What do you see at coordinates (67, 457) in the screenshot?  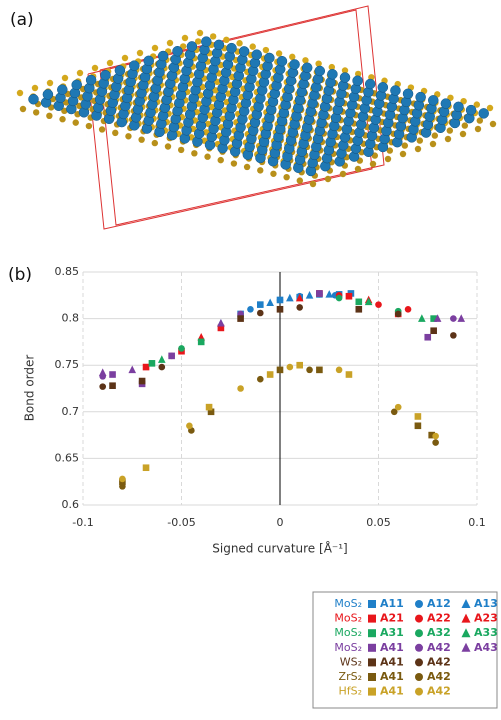 I see `y-tick-label: 0.65` at bounding box center [67, 457].